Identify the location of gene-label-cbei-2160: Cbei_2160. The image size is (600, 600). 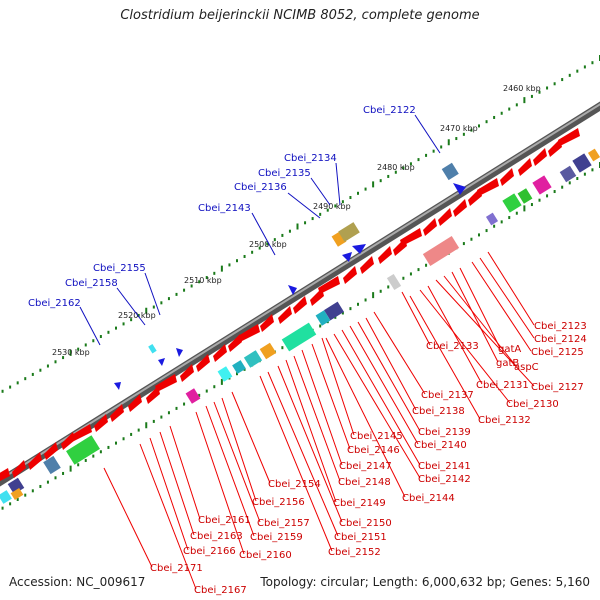
(265, 555).